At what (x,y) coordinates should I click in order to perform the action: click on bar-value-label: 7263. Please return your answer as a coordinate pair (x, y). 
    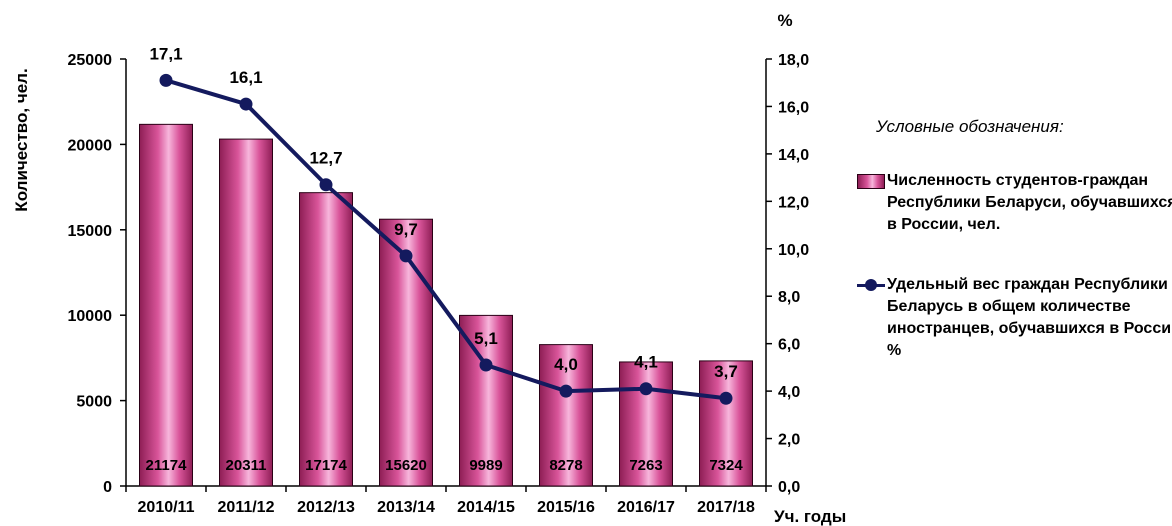
    Looking at the image, I should click on (645, 465).